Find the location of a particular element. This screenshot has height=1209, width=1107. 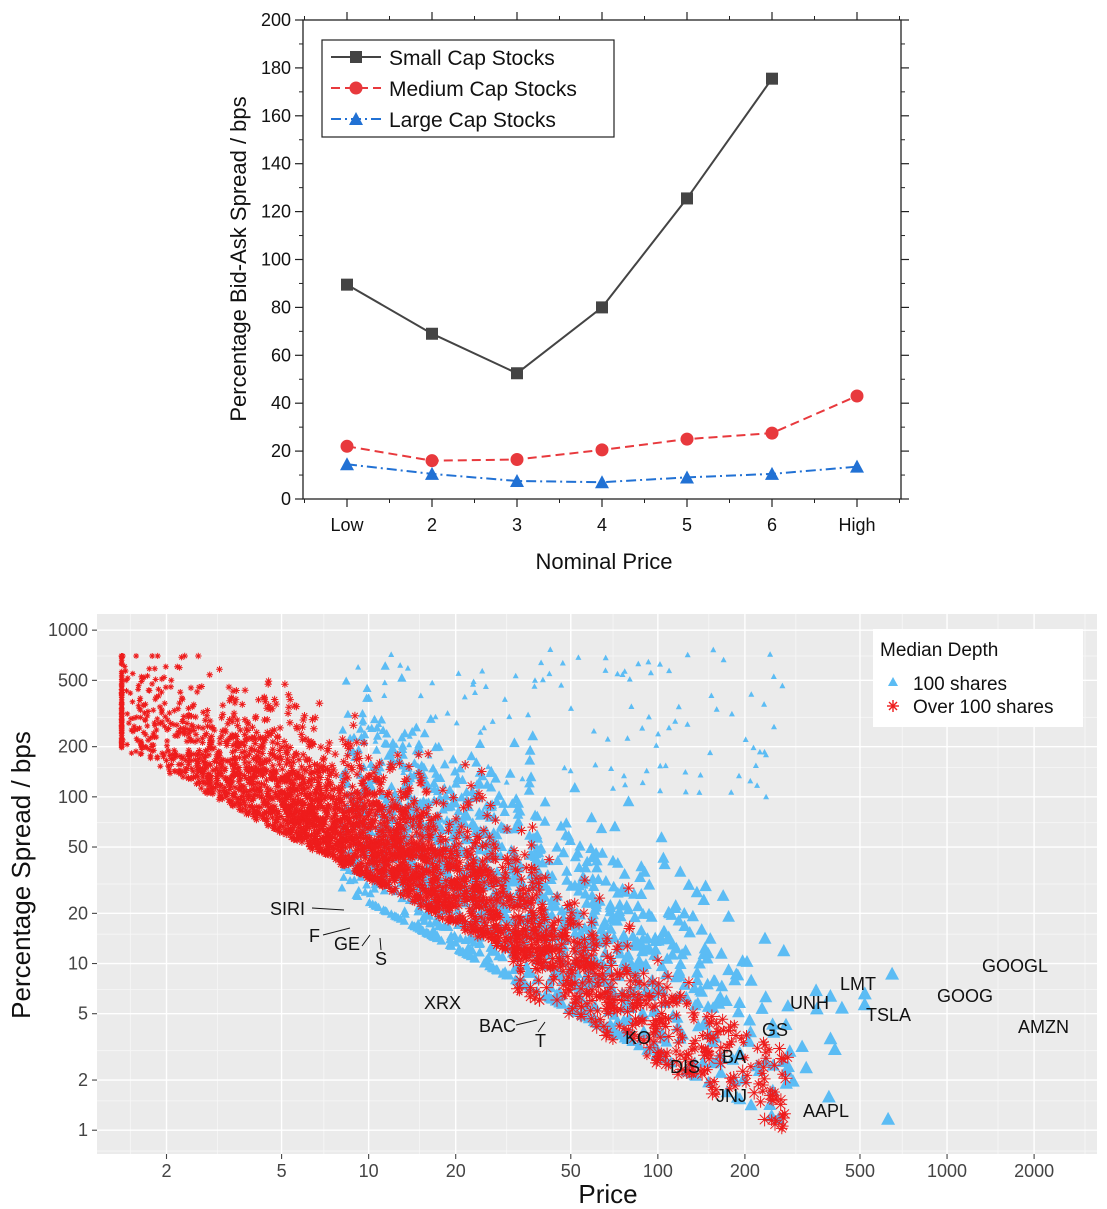

legend-label-over-100-shares: Over 100 shares is located at coordinates (983, 707).